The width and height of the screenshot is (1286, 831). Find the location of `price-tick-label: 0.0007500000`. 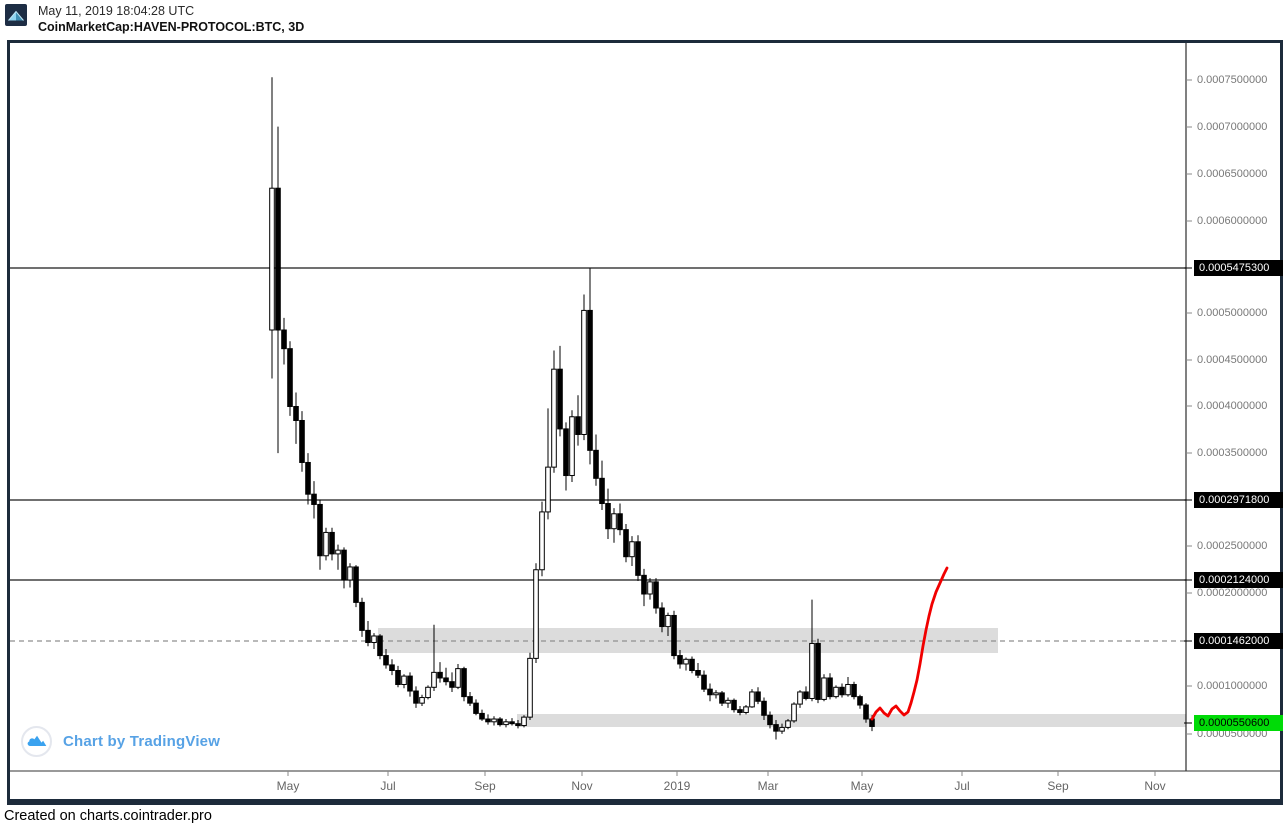

price-tick-label: 0.0007500000 is located at coordinates (1232, 80).